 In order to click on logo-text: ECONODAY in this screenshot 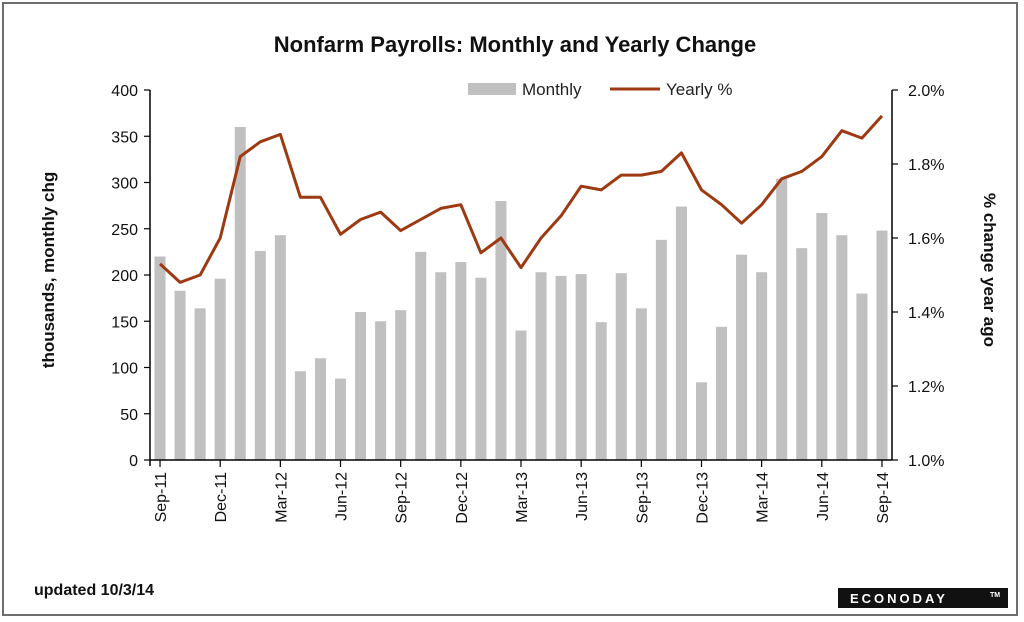, I will do `click(899, 598)`.